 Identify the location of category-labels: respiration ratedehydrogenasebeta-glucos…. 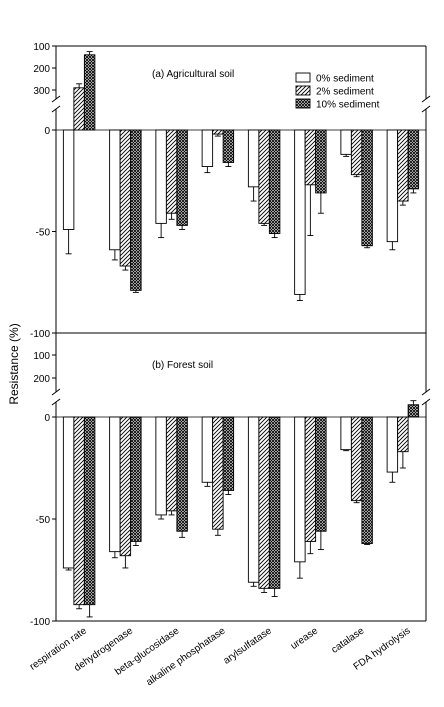
(220, 656).